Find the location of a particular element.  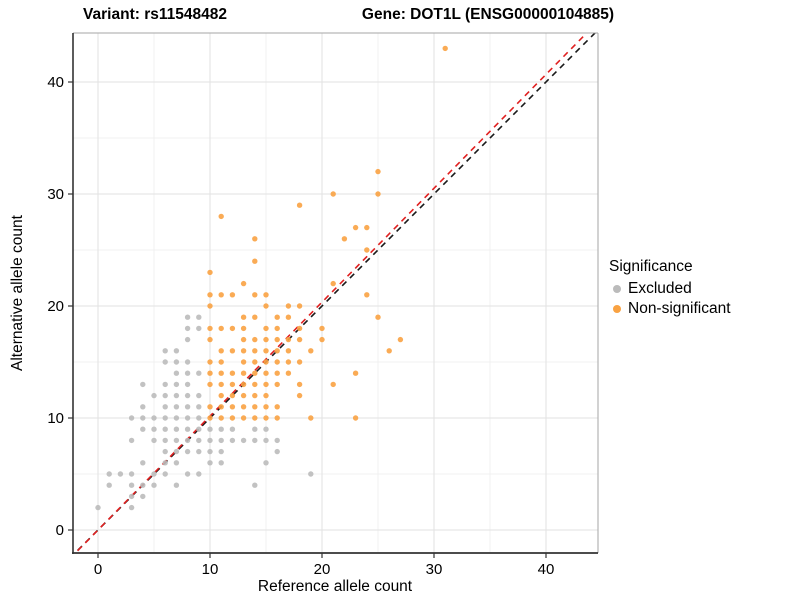

y-tick-label: 40 is located at coordinates (55, 82).